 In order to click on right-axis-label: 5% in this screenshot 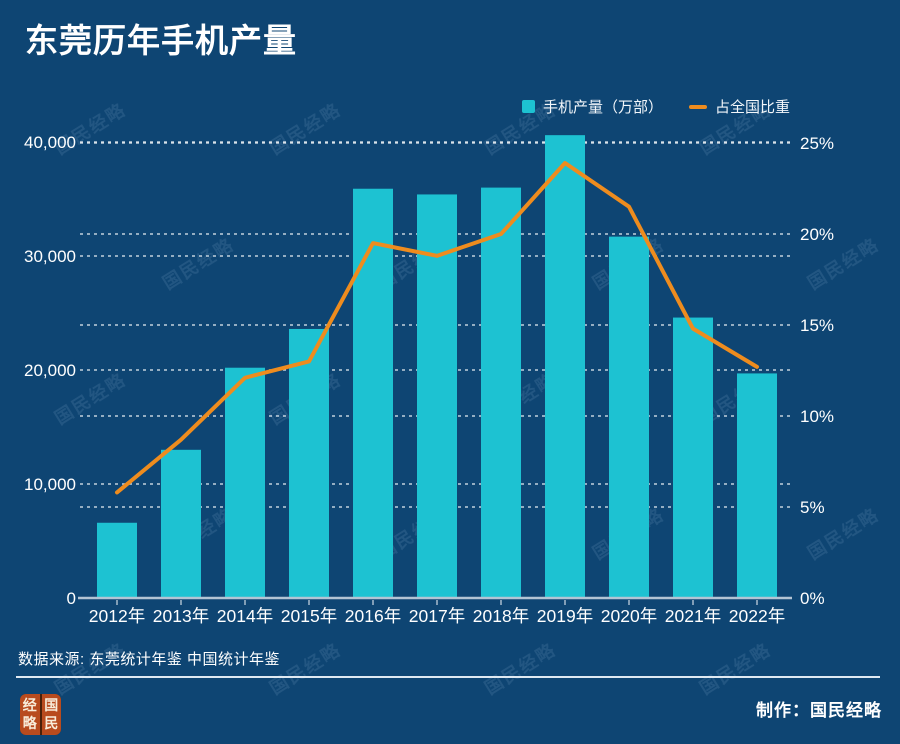, I will do `click(812, 507)`.